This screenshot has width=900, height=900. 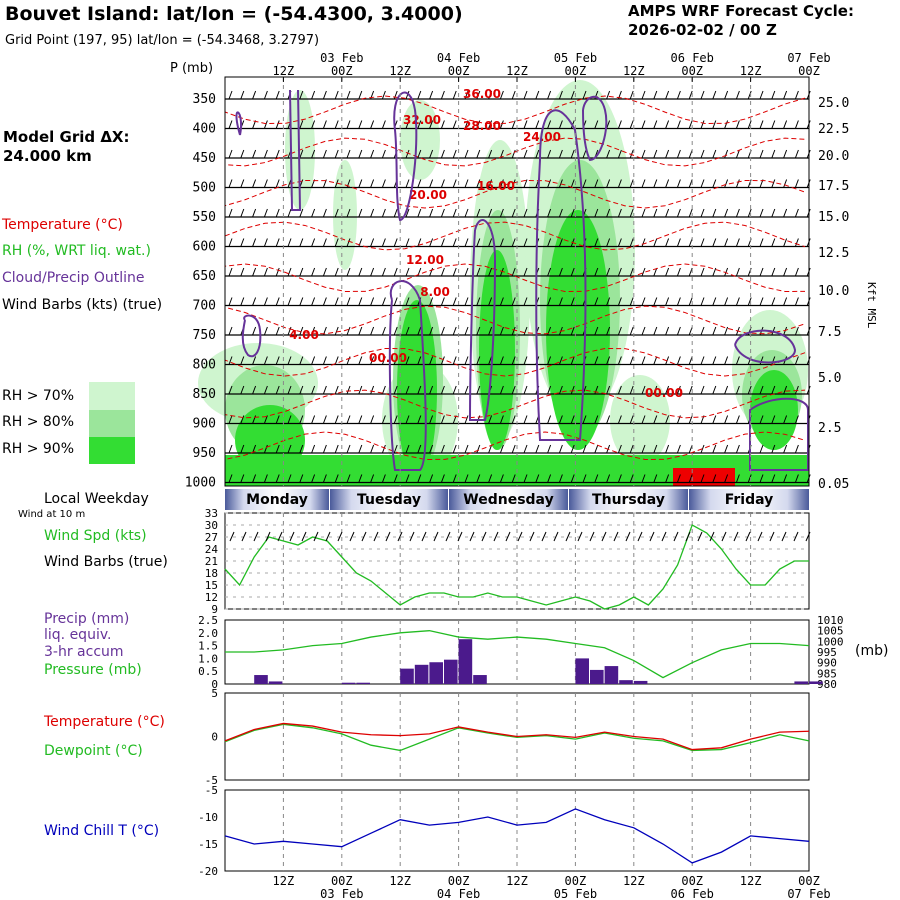 What do you see at coordinates (208, 620) in the screenshot?
I see `precip-ytick-0: 2.5` at bounding box center [208, 620].